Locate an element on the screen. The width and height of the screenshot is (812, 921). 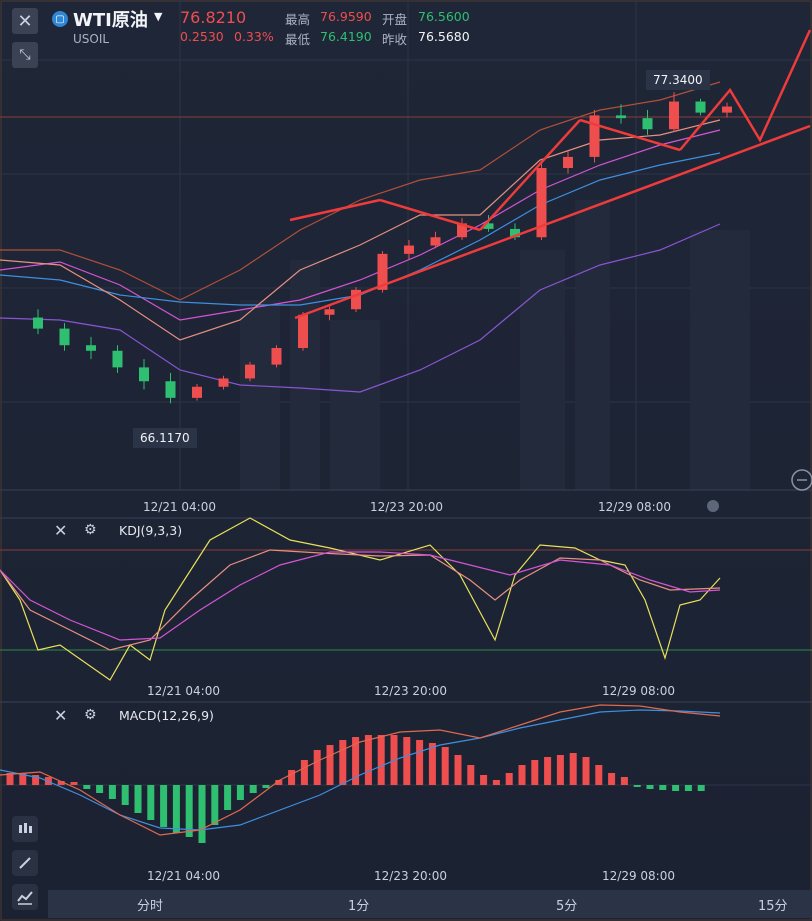
collapse-button: ⤡ is located at coordinates (25, 55).